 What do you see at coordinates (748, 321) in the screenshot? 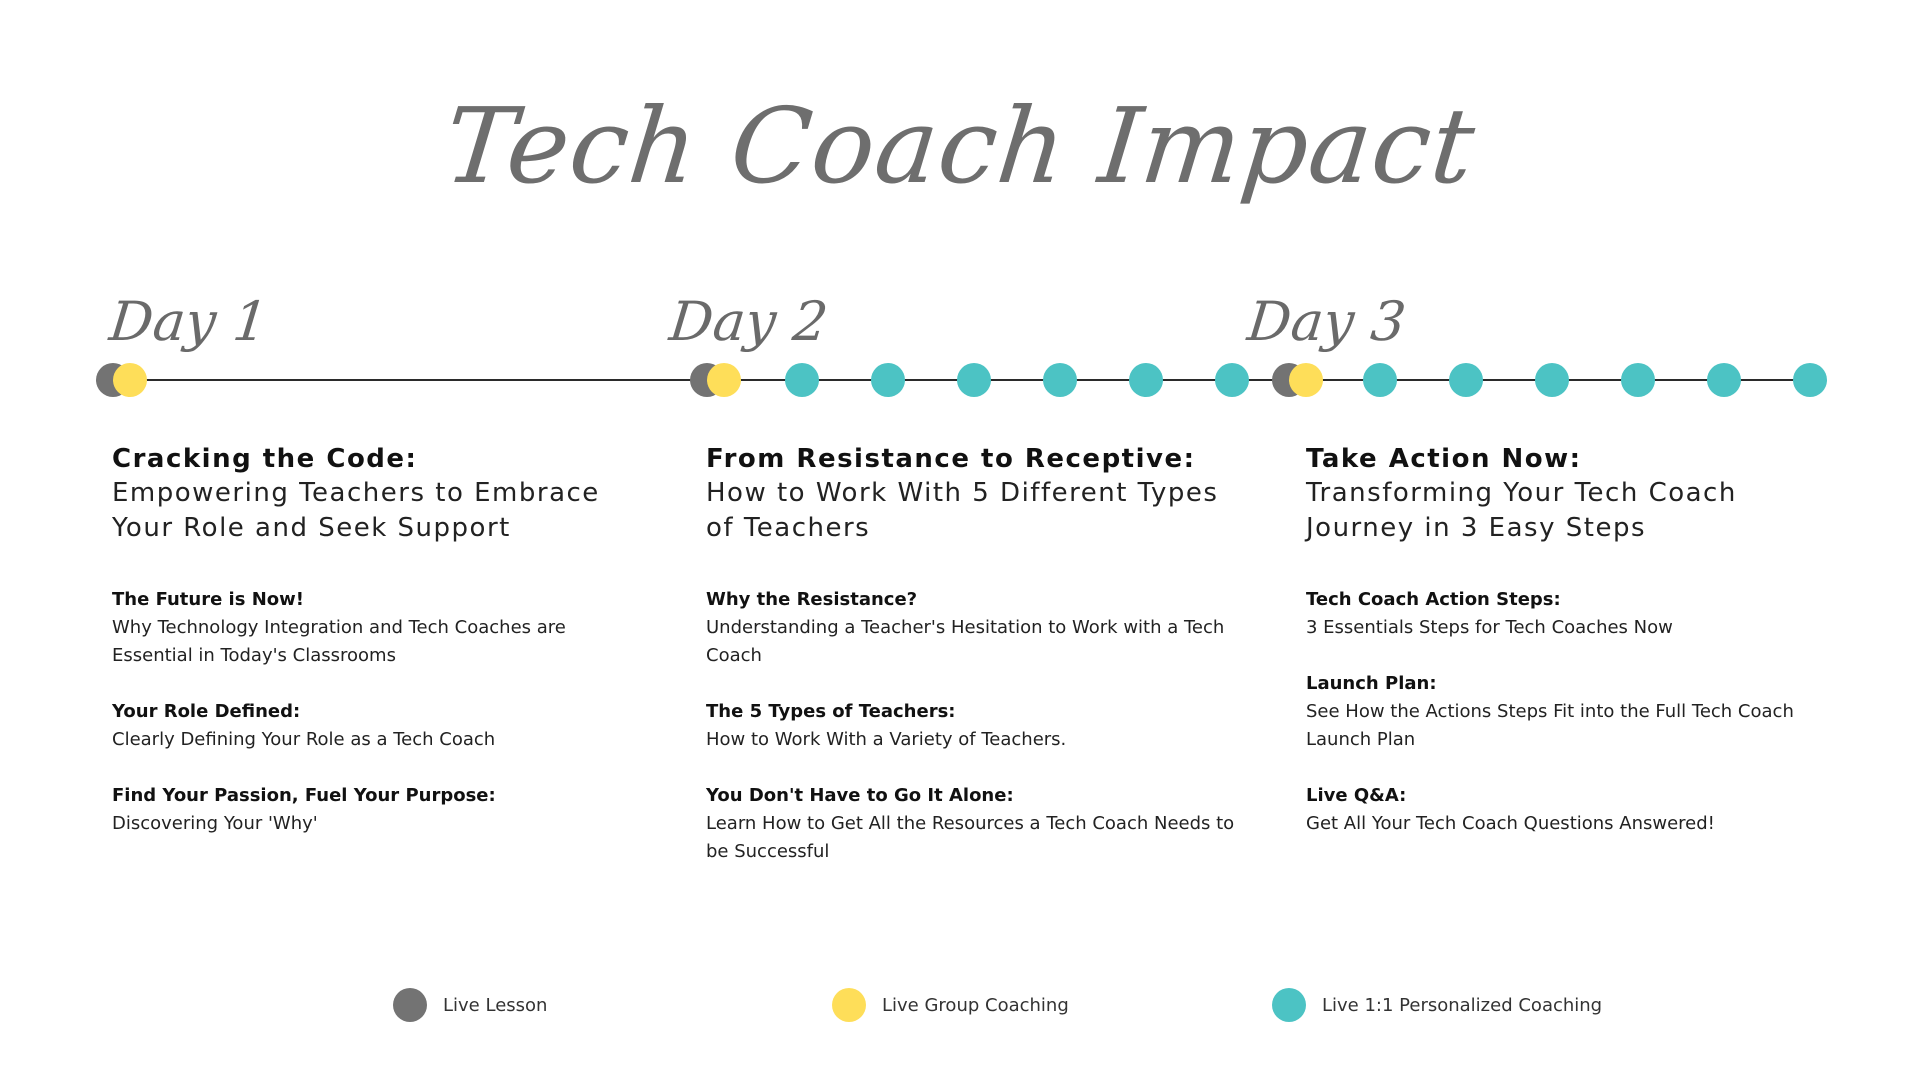
I see `day-2-label: Day 2` at bounding box center [748, 321].